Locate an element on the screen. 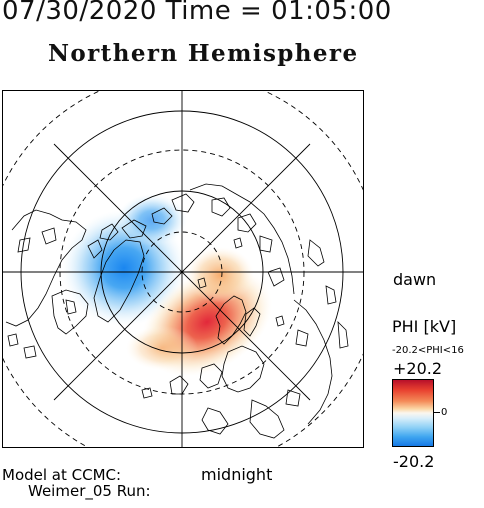 Image resolution: width=484 pixels, height=508 pixels. legend-colorbar is located at coordinates (413, 413).